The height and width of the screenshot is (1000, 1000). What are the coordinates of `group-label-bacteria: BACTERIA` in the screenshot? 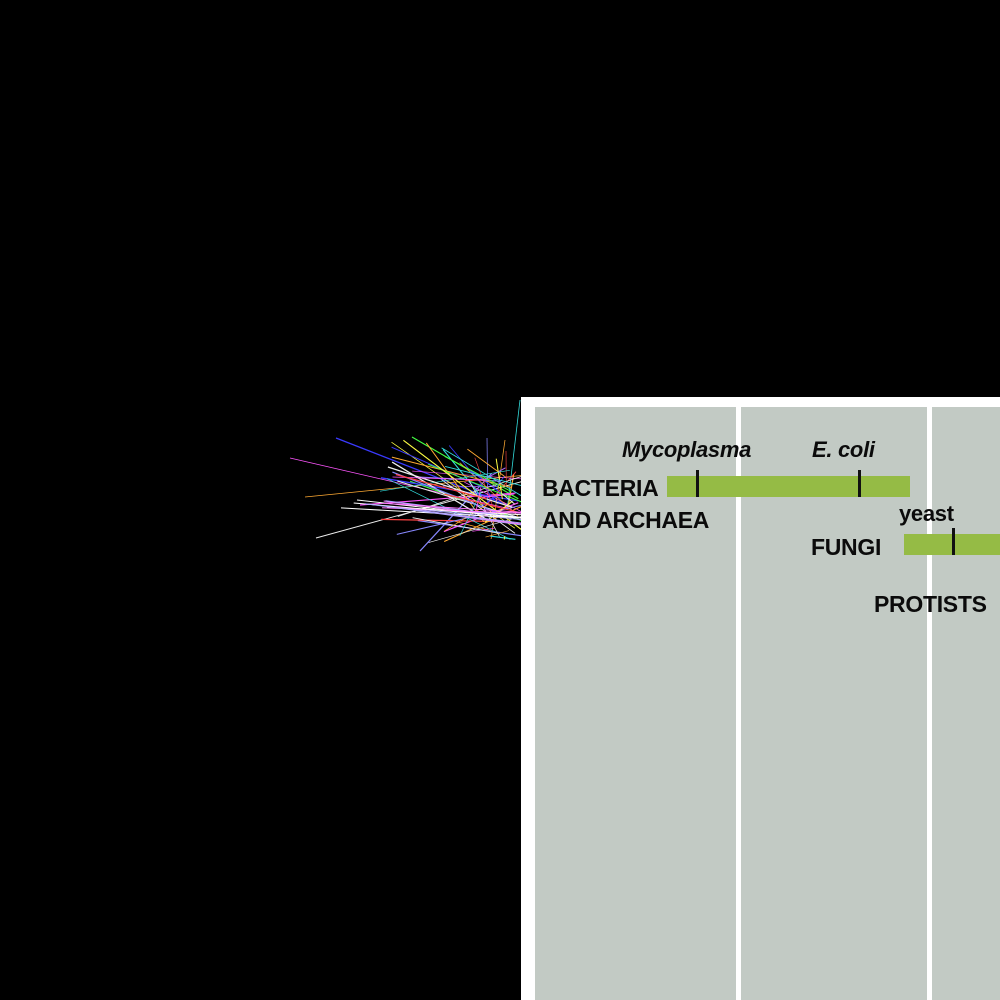 It's located at (600, 488).